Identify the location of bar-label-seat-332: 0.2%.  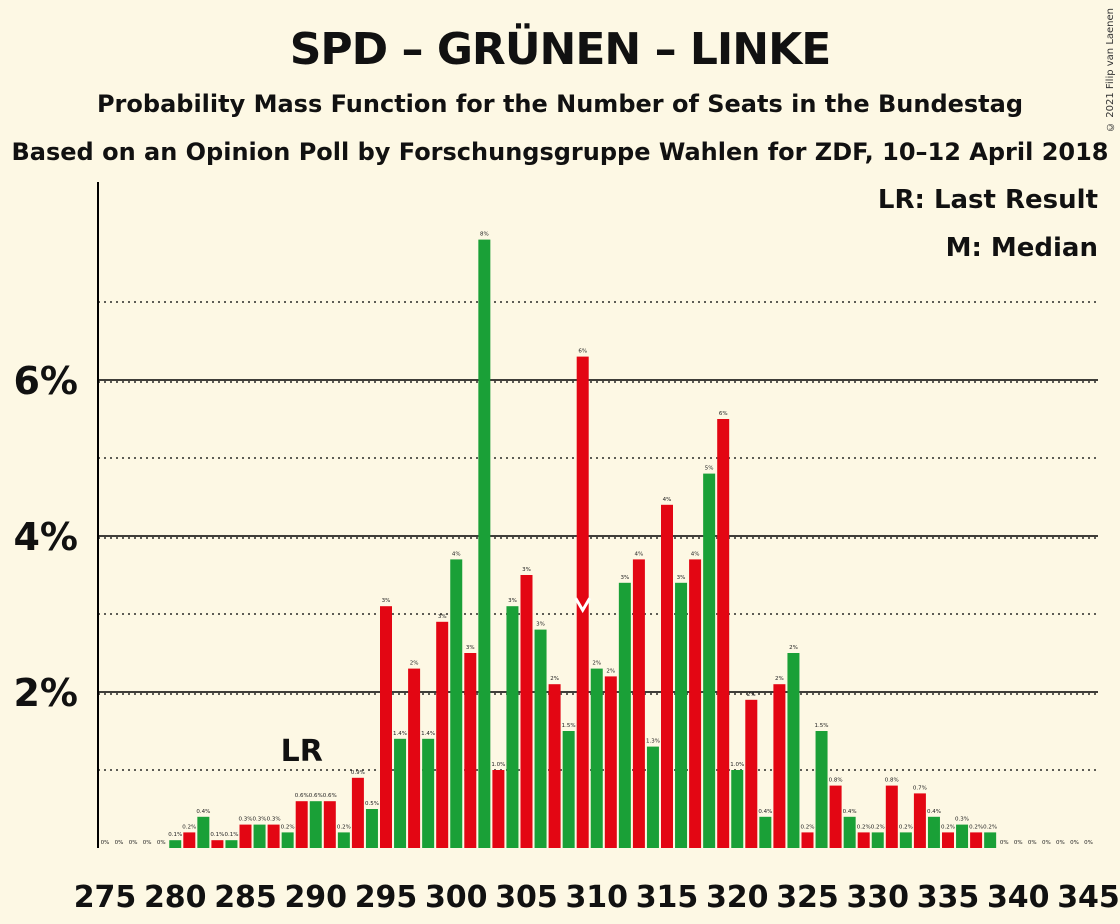
(906, 827).